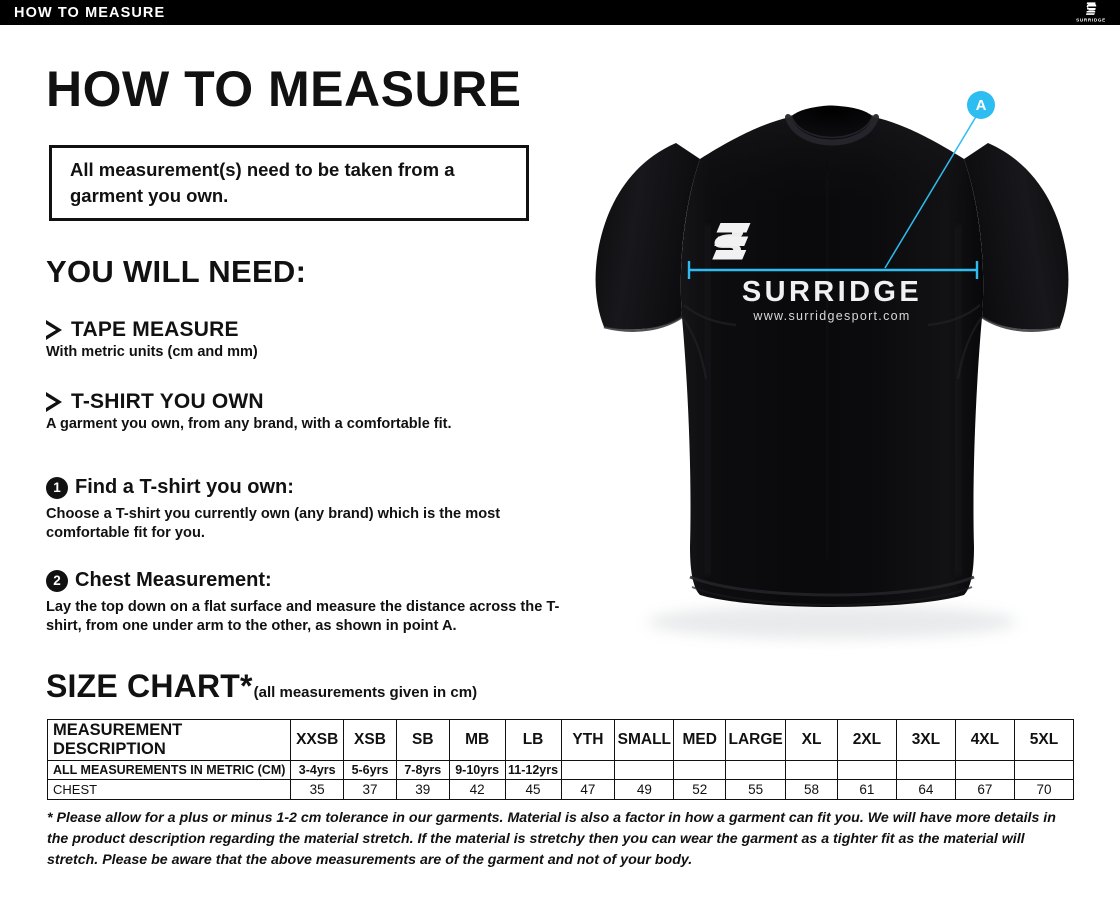 Image resolution: width=1120 pixels, height=913 pixels. I want to click on table-cell: 55, so click(756, 789).